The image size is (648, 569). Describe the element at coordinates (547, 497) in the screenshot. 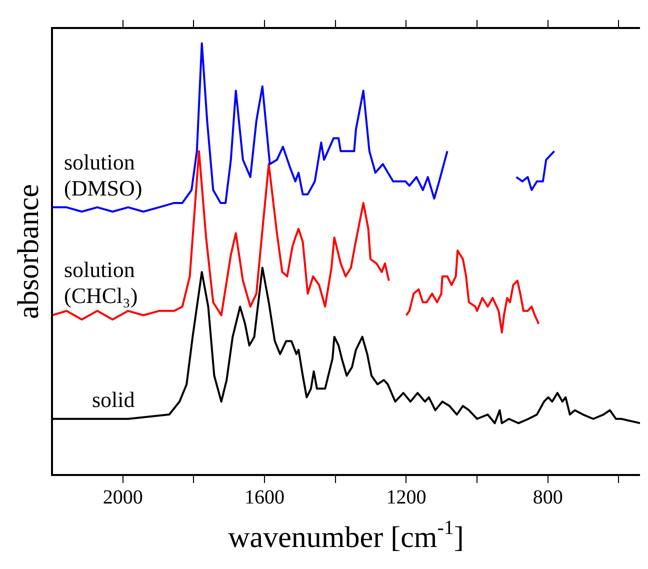

I see `x-tick-label: 800` at that location.